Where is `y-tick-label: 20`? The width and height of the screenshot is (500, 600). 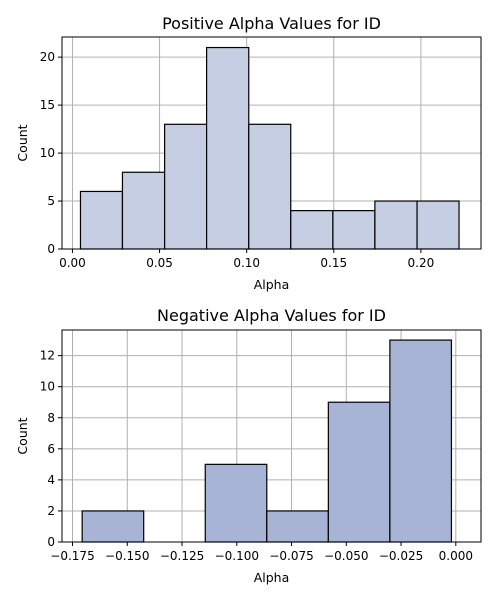 y-tick-label: 20 is located at coordinates (47, 57).